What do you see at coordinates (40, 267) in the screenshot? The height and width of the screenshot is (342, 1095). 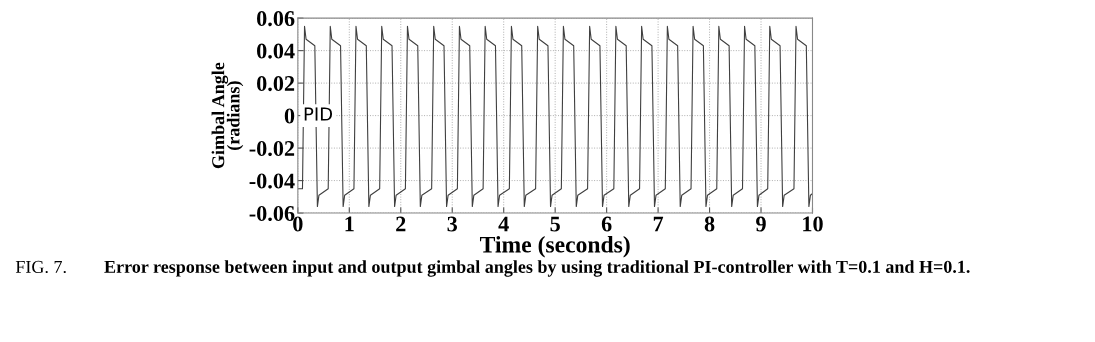 I see `caption: FIG. 7.` at bounding box center [40, 267].